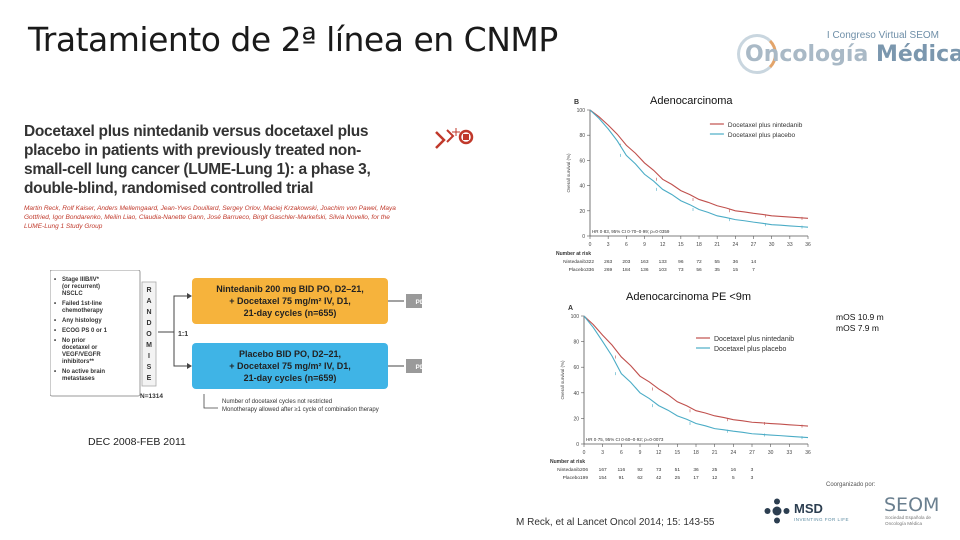 The image size is (960, 540). What do you see at coordinates (148, 290) in the screenshot?
I see `randomise-letter: R` at bounding box center [148, 290].